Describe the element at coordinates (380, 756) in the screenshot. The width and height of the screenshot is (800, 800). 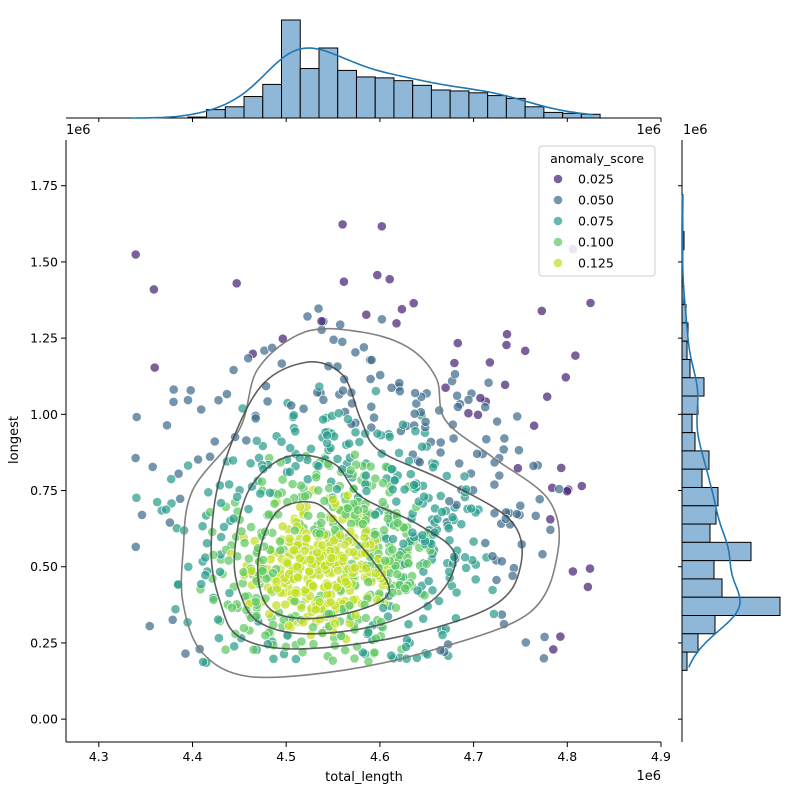
I see `x-tick-label: 4.6` at that location.